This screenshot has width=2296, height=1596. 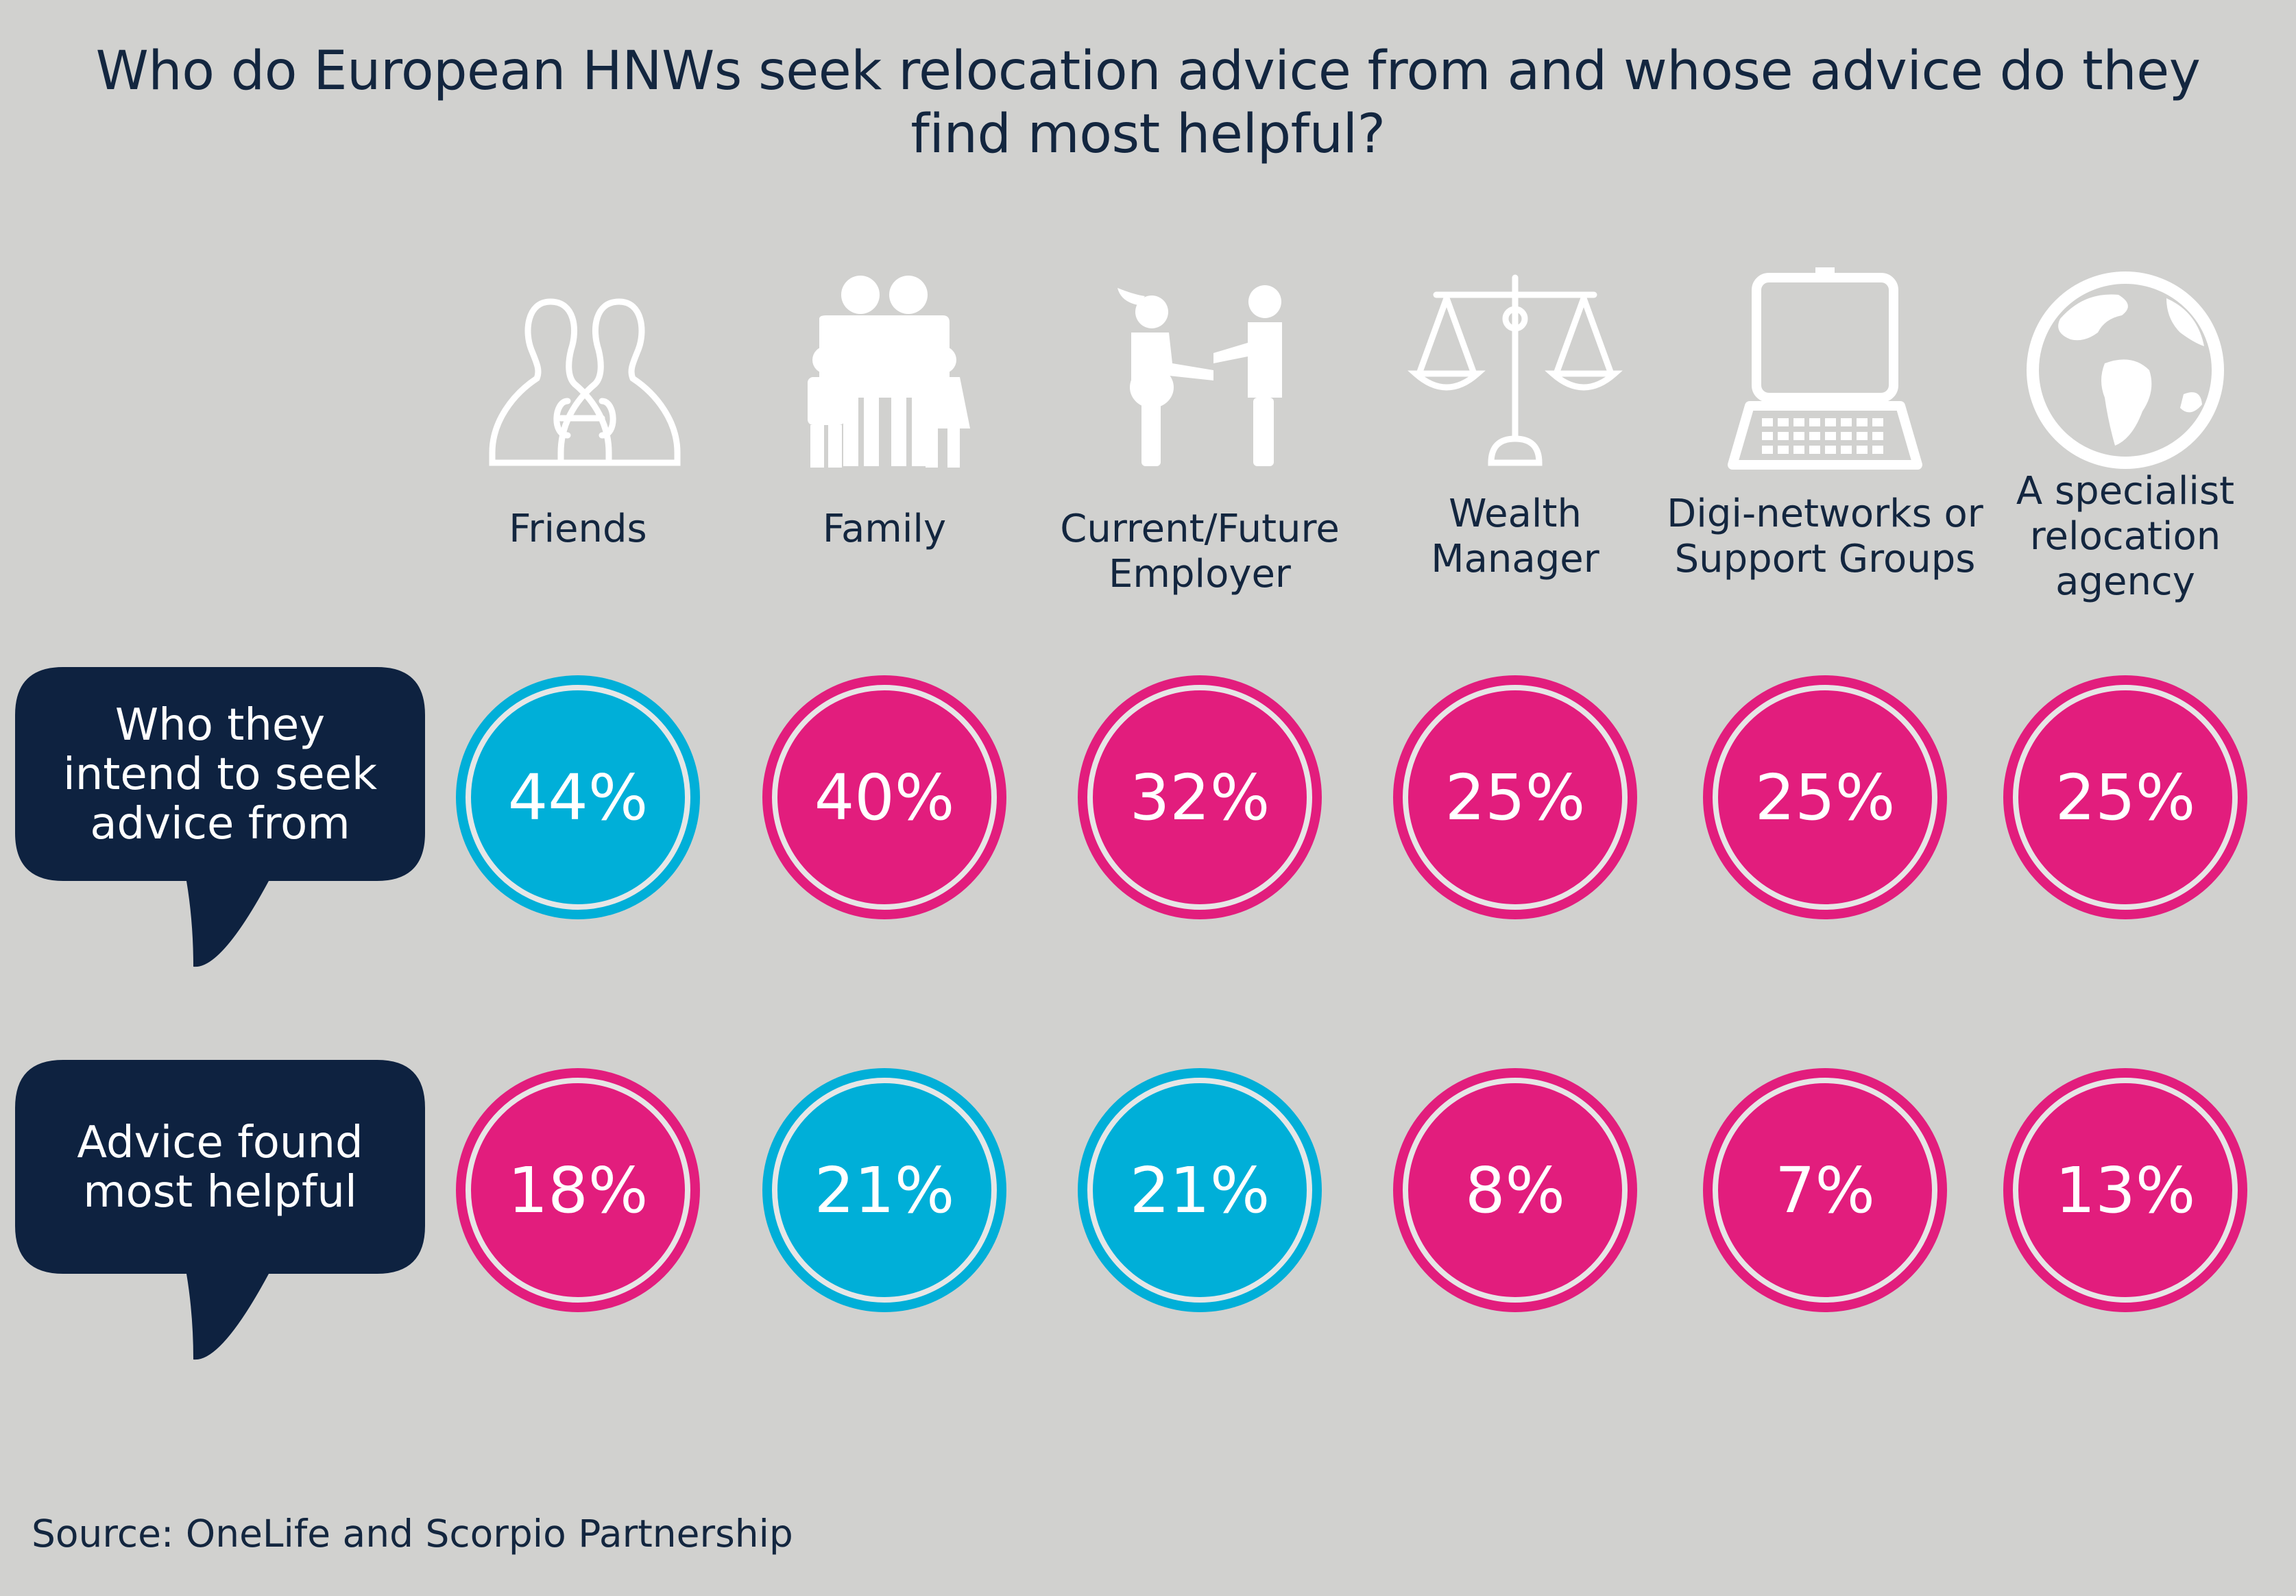 I want to click on family-icon, so click(x=889, y=372).